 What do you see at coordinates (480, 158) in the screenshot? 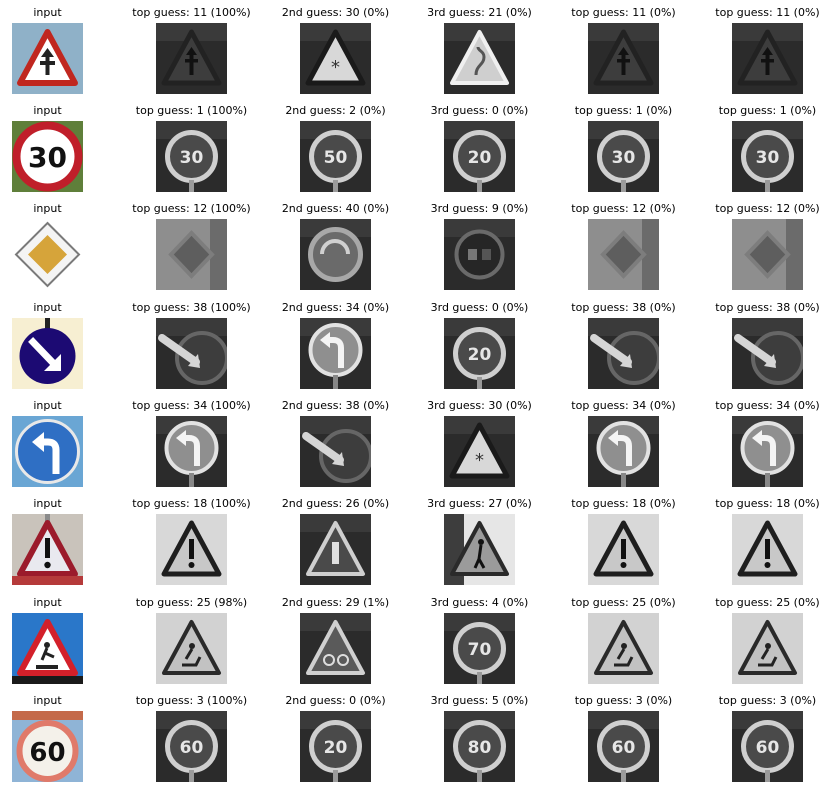
I see `svg-text: 20` at bounding box center [480, 158].